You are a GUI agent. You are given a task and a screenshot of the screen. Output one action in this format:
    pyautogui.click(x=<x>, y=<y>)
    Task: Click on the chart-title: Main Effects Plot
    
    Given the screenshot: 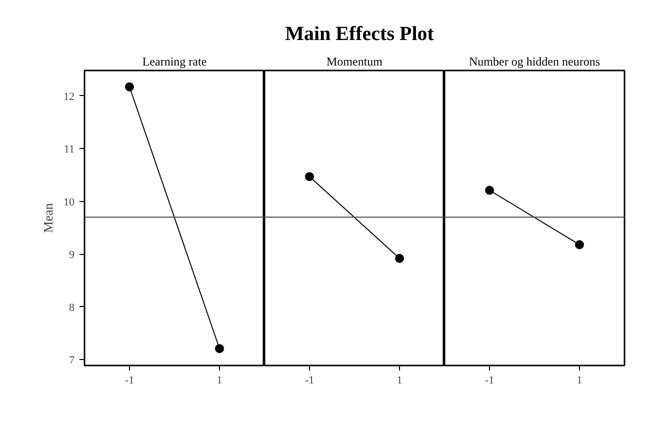 What is the action you would take?
    pyautogui.click(x=359, y=34)
    